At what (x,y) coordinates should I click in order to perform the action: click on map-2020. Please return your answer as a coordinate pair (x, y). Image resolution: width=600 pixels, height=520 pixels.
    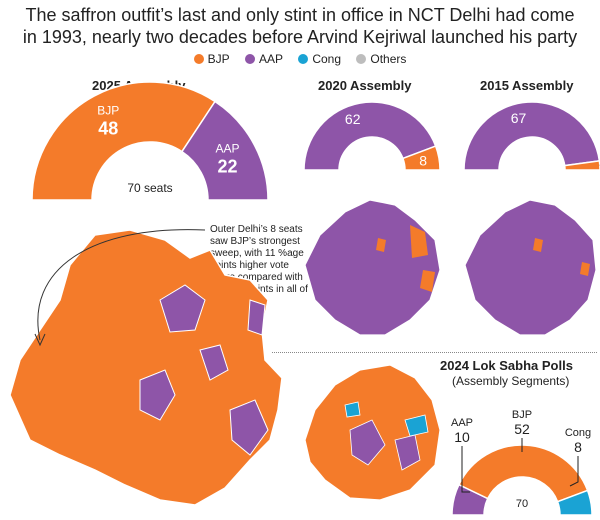
    Looking at the image, I should click on (372, 267).